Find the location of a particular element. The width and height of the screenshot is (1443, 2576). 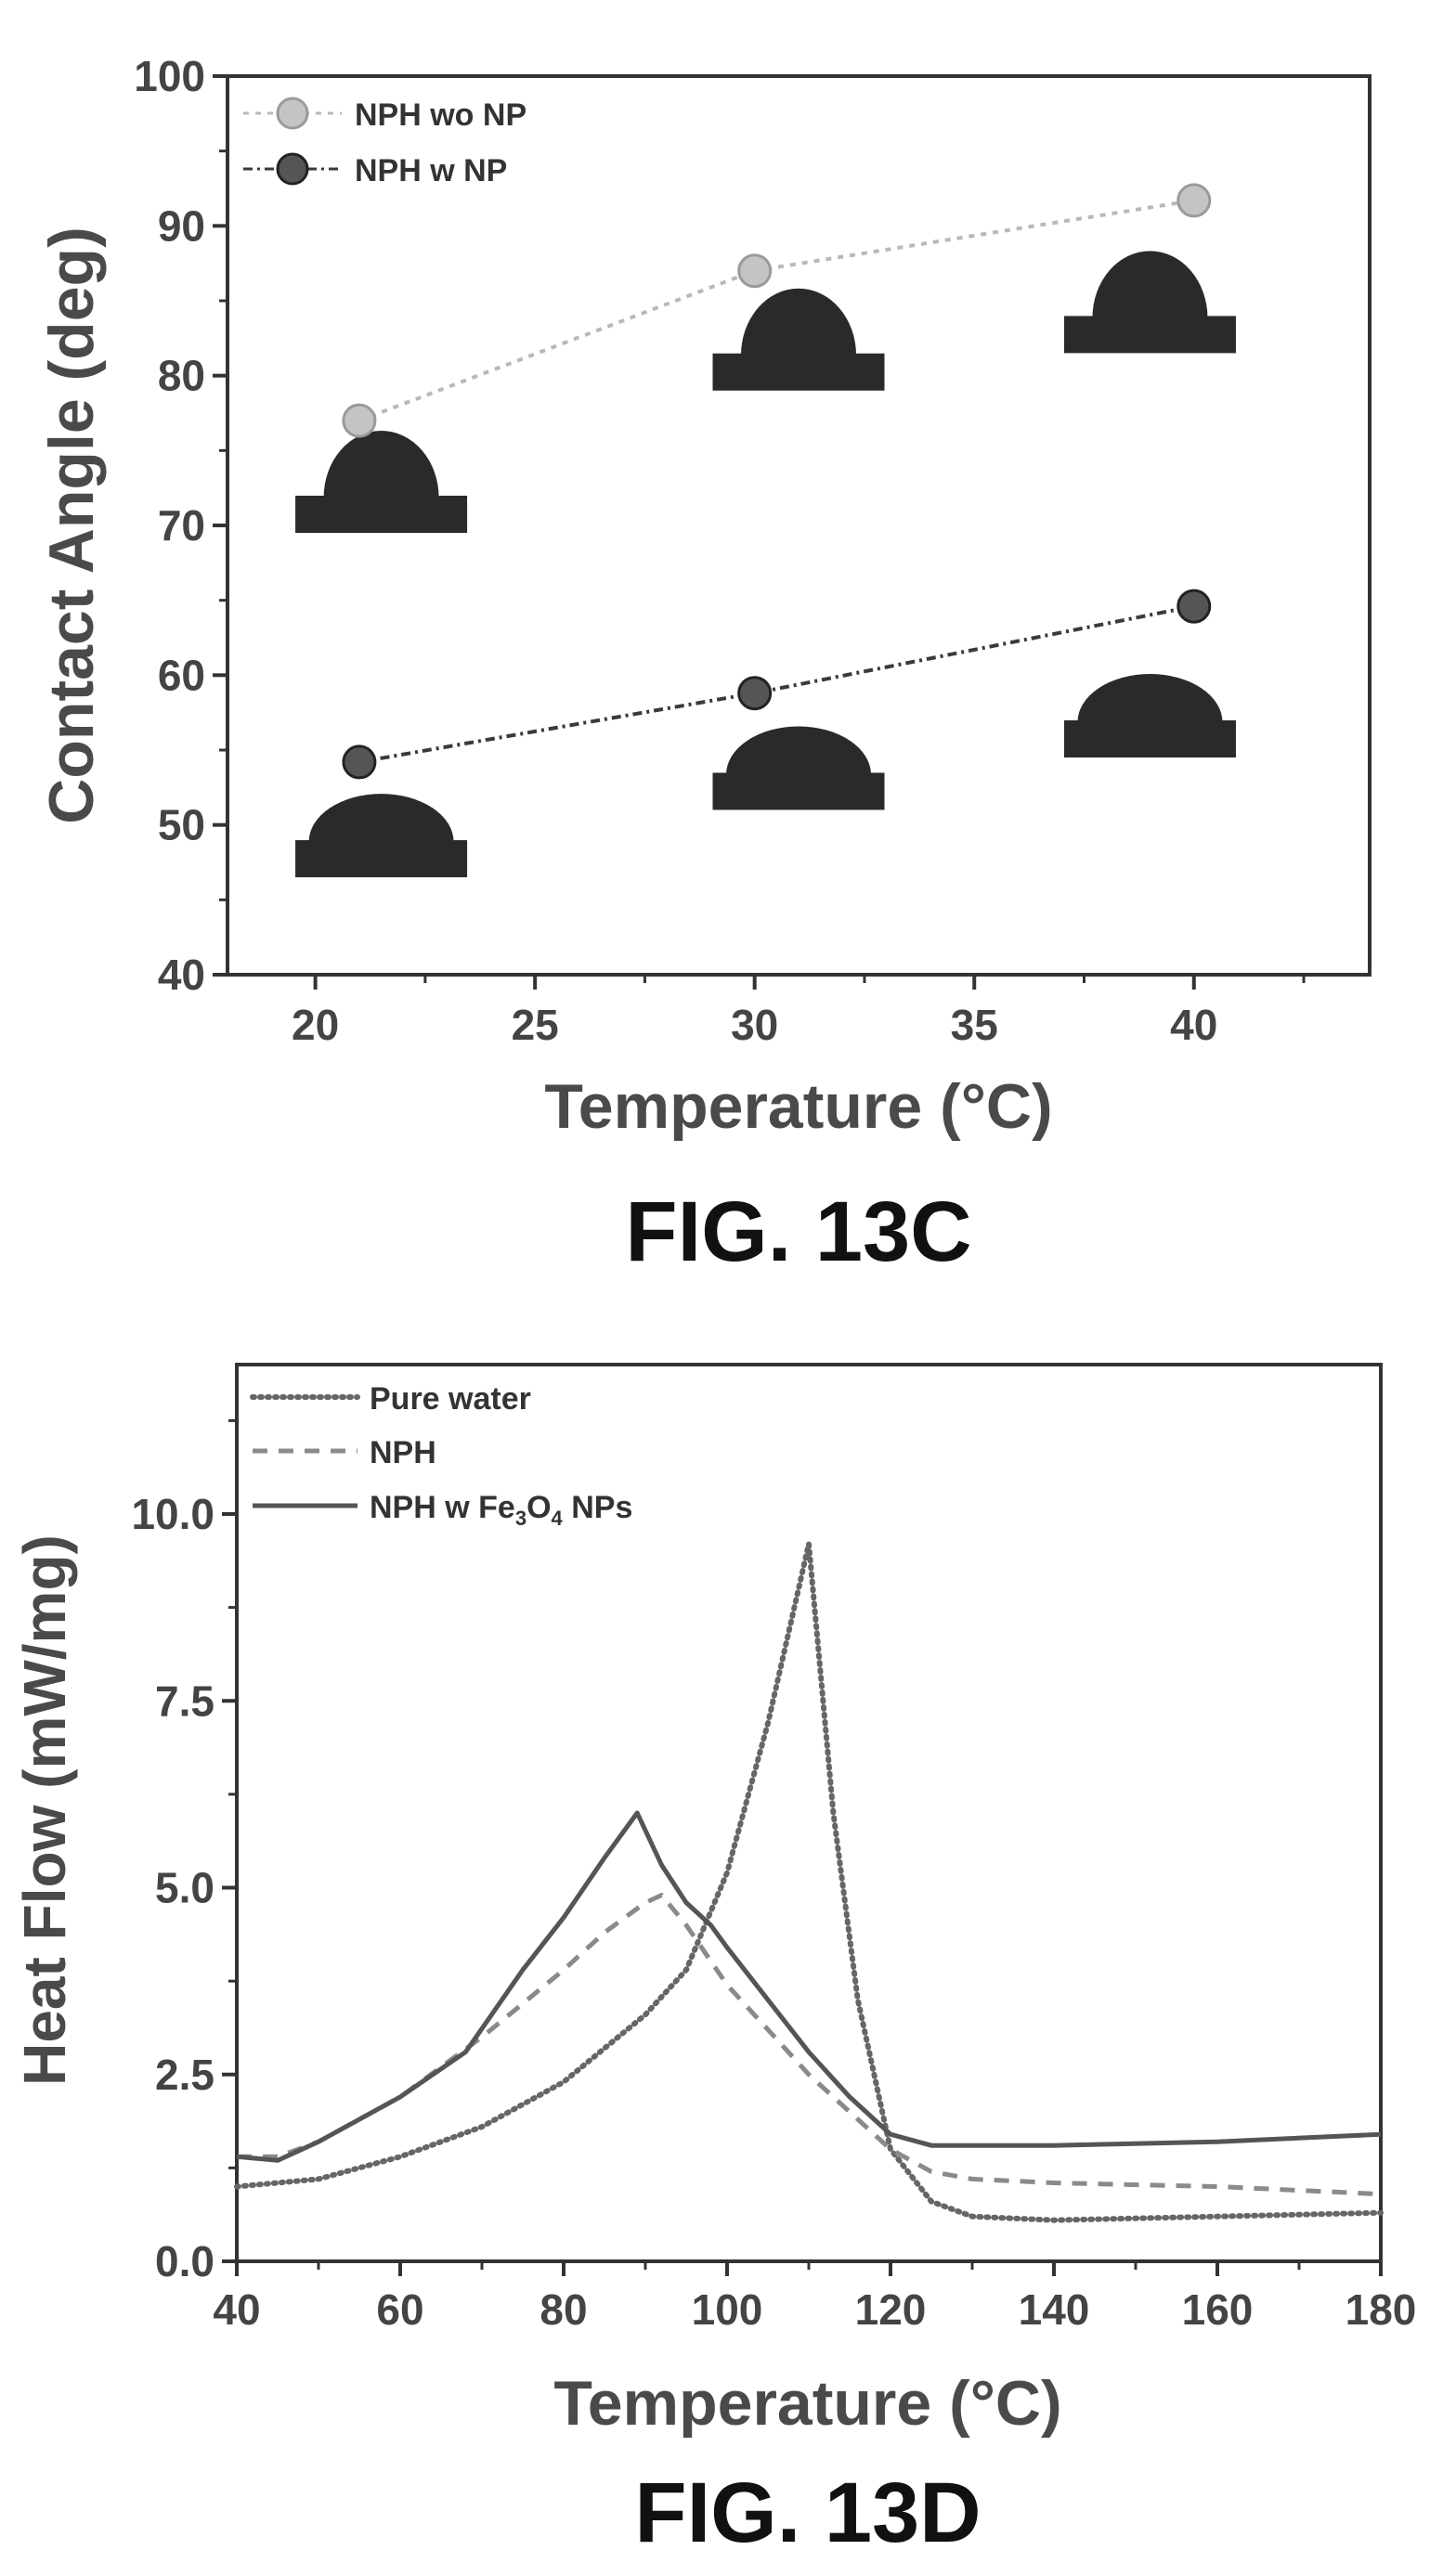

y-tick-label: 0.0 is located at coordinates (184, 2261).